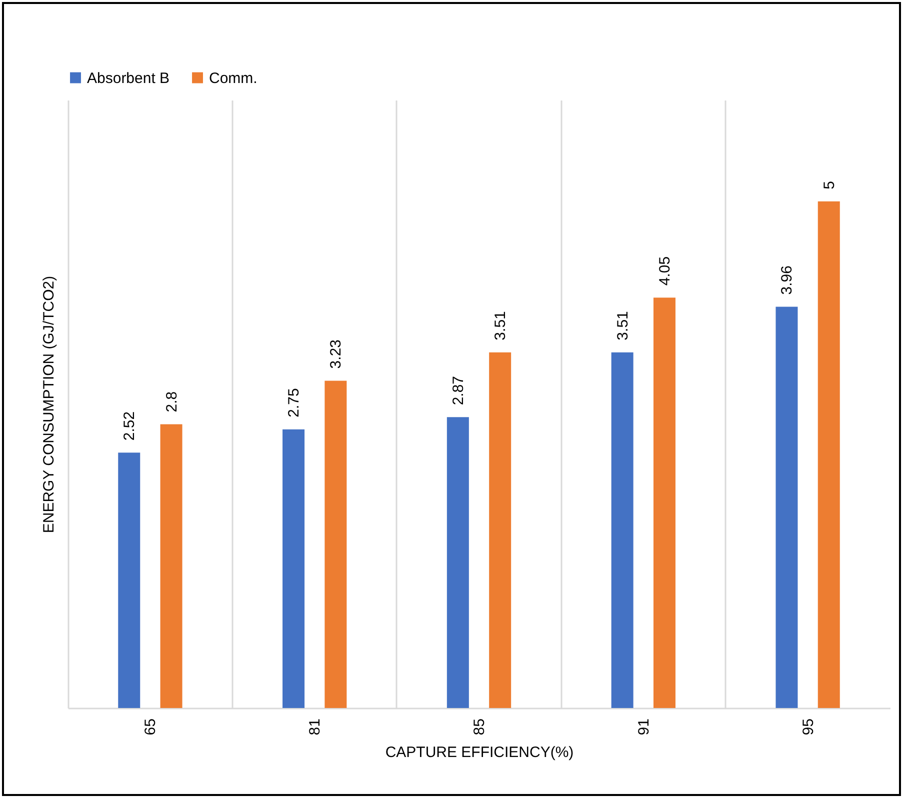  What do you see at coordinates (315, 727) in the screenshot?
I see `x-tick-label: 81` at bounding box center [315, 727].